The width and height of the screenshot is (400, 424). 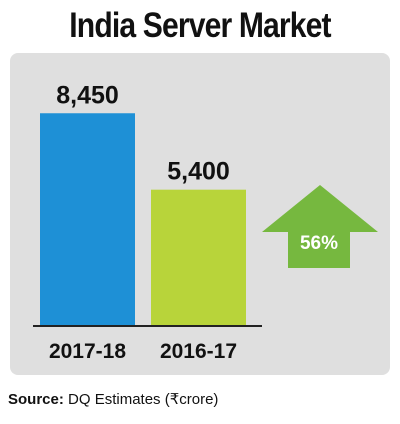 What do you see at coordinates (198, 172) in the screenshot?
I see `data-label-2016-17: 5,400` at bounding box center [198, 172].